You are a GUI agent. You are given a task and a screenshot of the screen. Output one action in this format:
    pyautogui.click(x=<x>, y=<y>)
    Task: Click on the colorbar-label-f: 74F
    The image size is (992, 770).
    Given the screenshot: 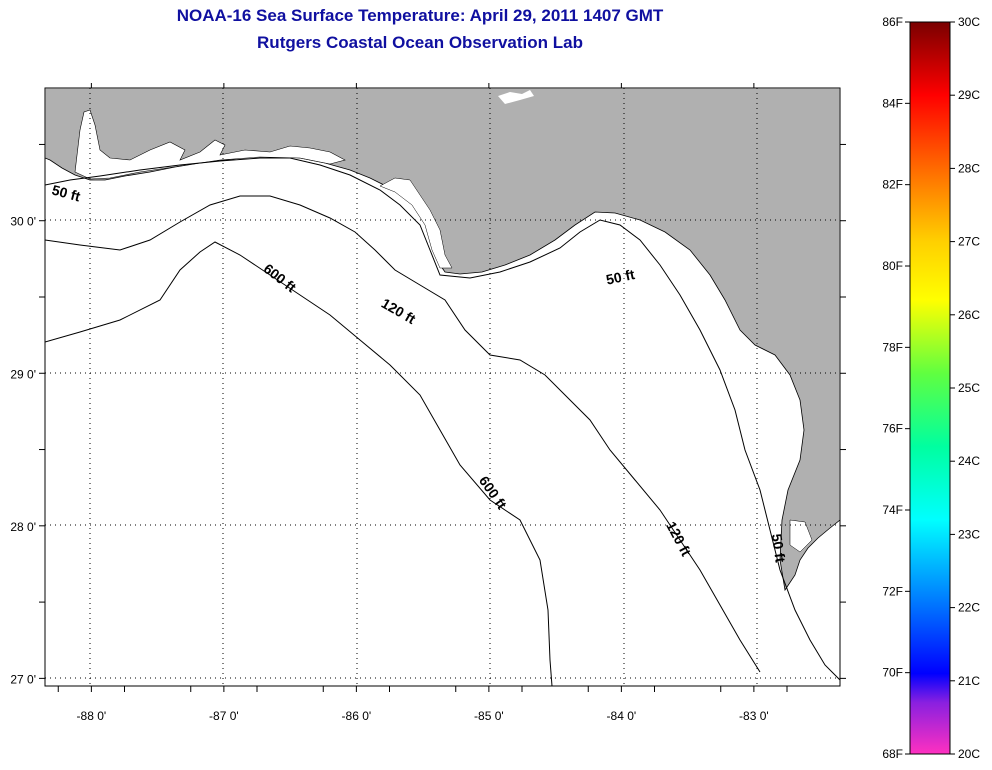 What is the action you would take?
    pyautogui.click(x=892, y=510)
    